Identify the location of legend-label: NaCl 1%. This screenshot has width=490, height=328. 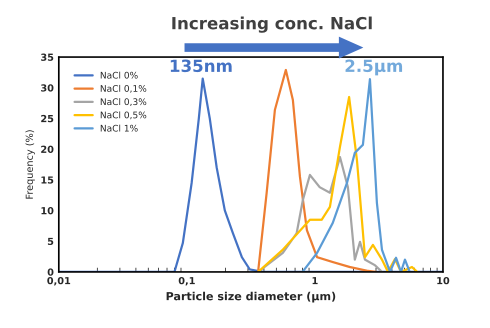
(119, 128).